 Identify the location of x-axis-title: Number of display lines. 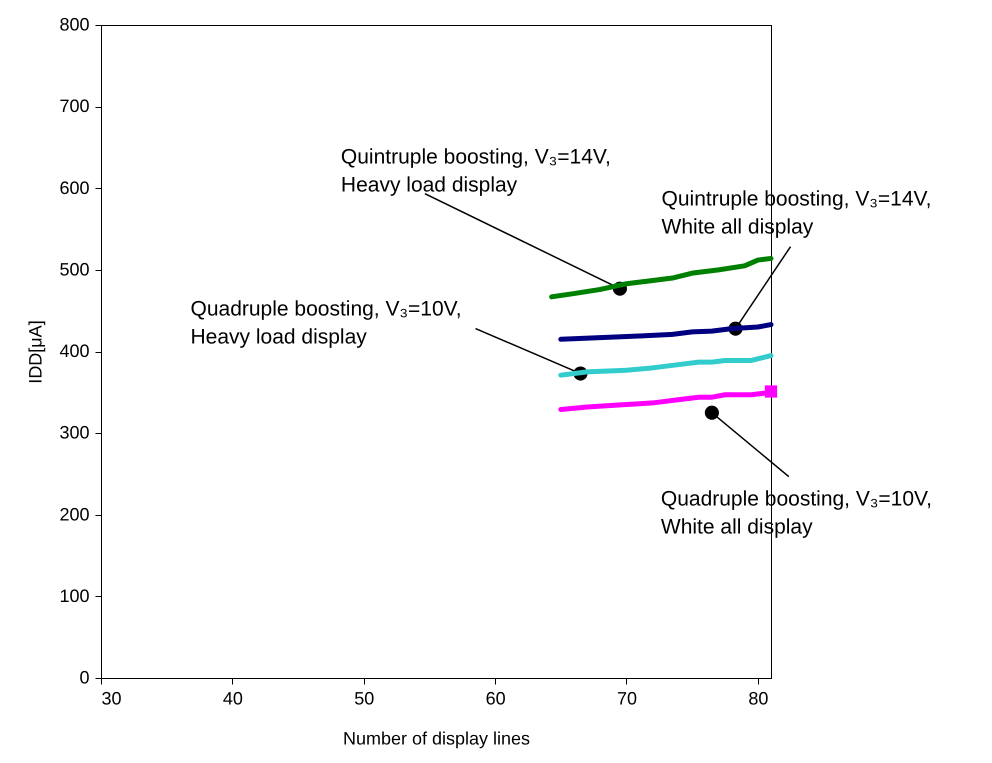
(436, 738).